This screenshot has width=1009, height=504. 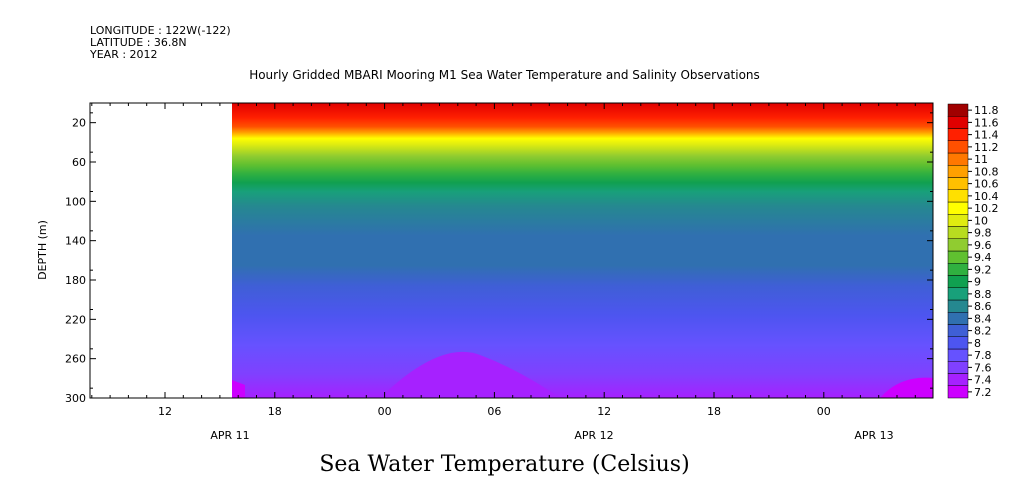 What do you see at coordinates (238, 389) in the screenshot?
I see `coldest-patch-left` at bounding box center [238, 389].